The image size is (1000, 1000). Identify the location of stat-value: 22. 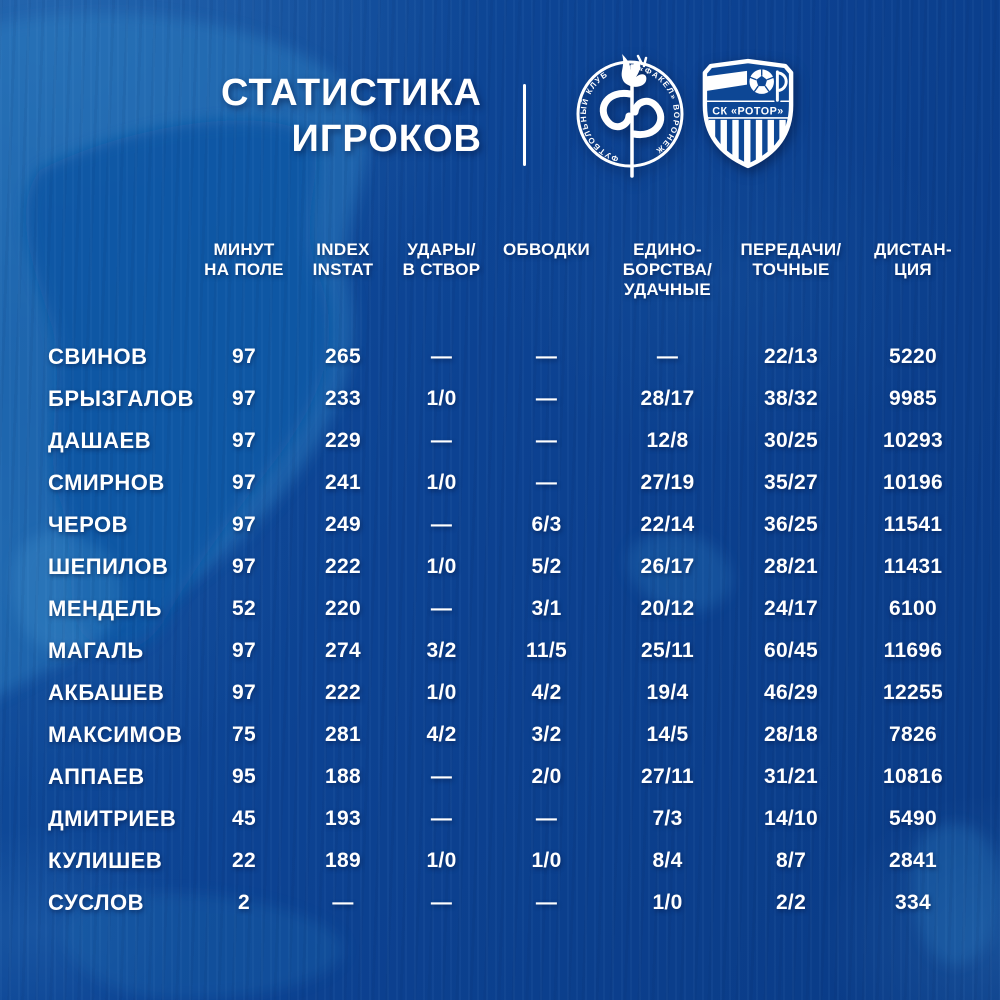
(244, 860).